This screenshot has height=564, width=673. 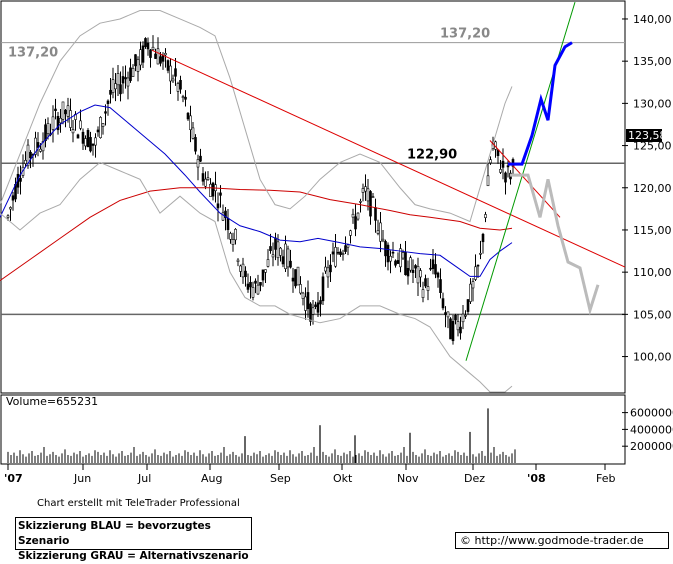 What do you see at coordinates (652, 188) in the screenshot?
I see `price-tick-label: 120,00` at bounding box center [652, 188].